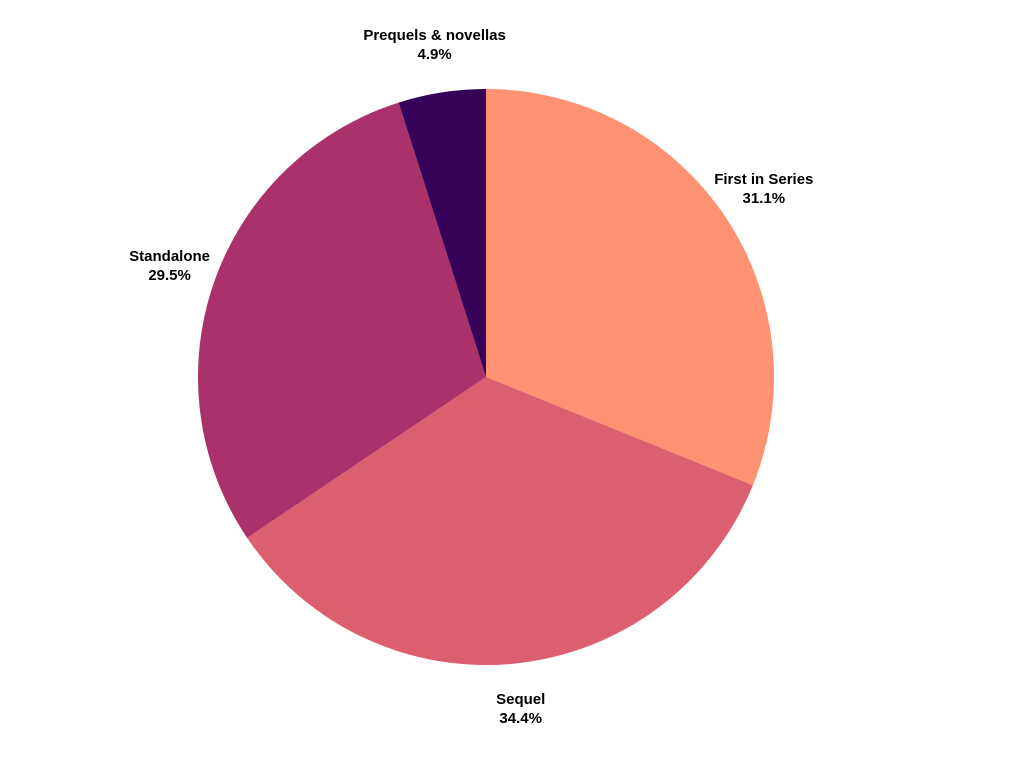 Image resolution: width=1024 pixels, height=768 pixels. Describe the element at coordinates (764, 198) in the screenshot. I see `slice-percent-label: 31.1%` at that location.